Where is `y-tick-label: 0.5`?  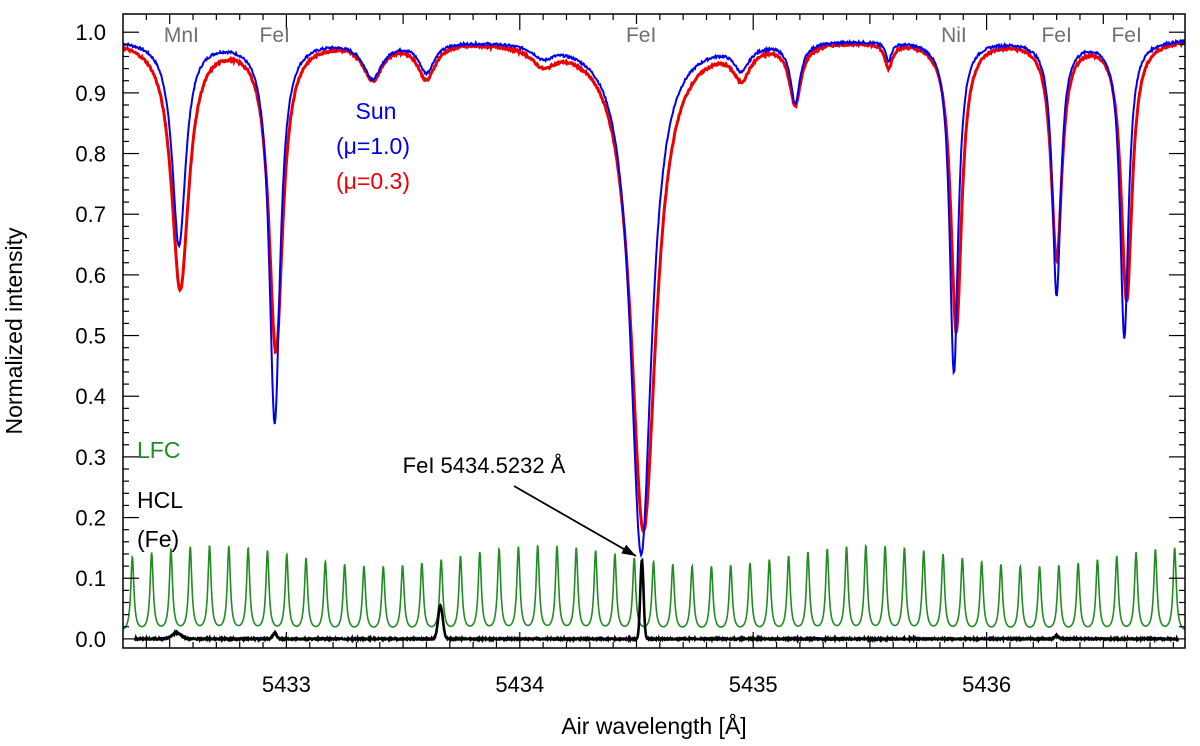 y-tick-label: 0.5 is located at coordinates (90, 336).